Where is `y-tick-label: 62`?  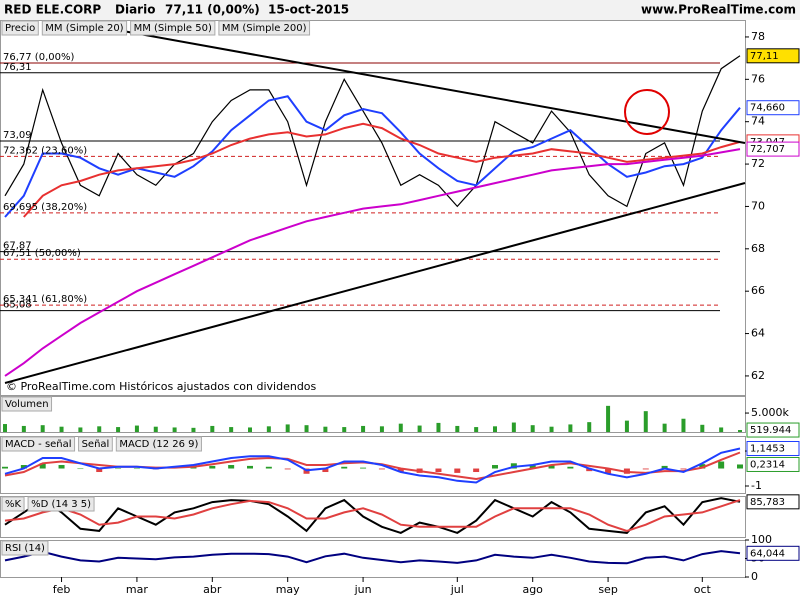
y-tick-label: 62 is located at coordinates (758, 375).